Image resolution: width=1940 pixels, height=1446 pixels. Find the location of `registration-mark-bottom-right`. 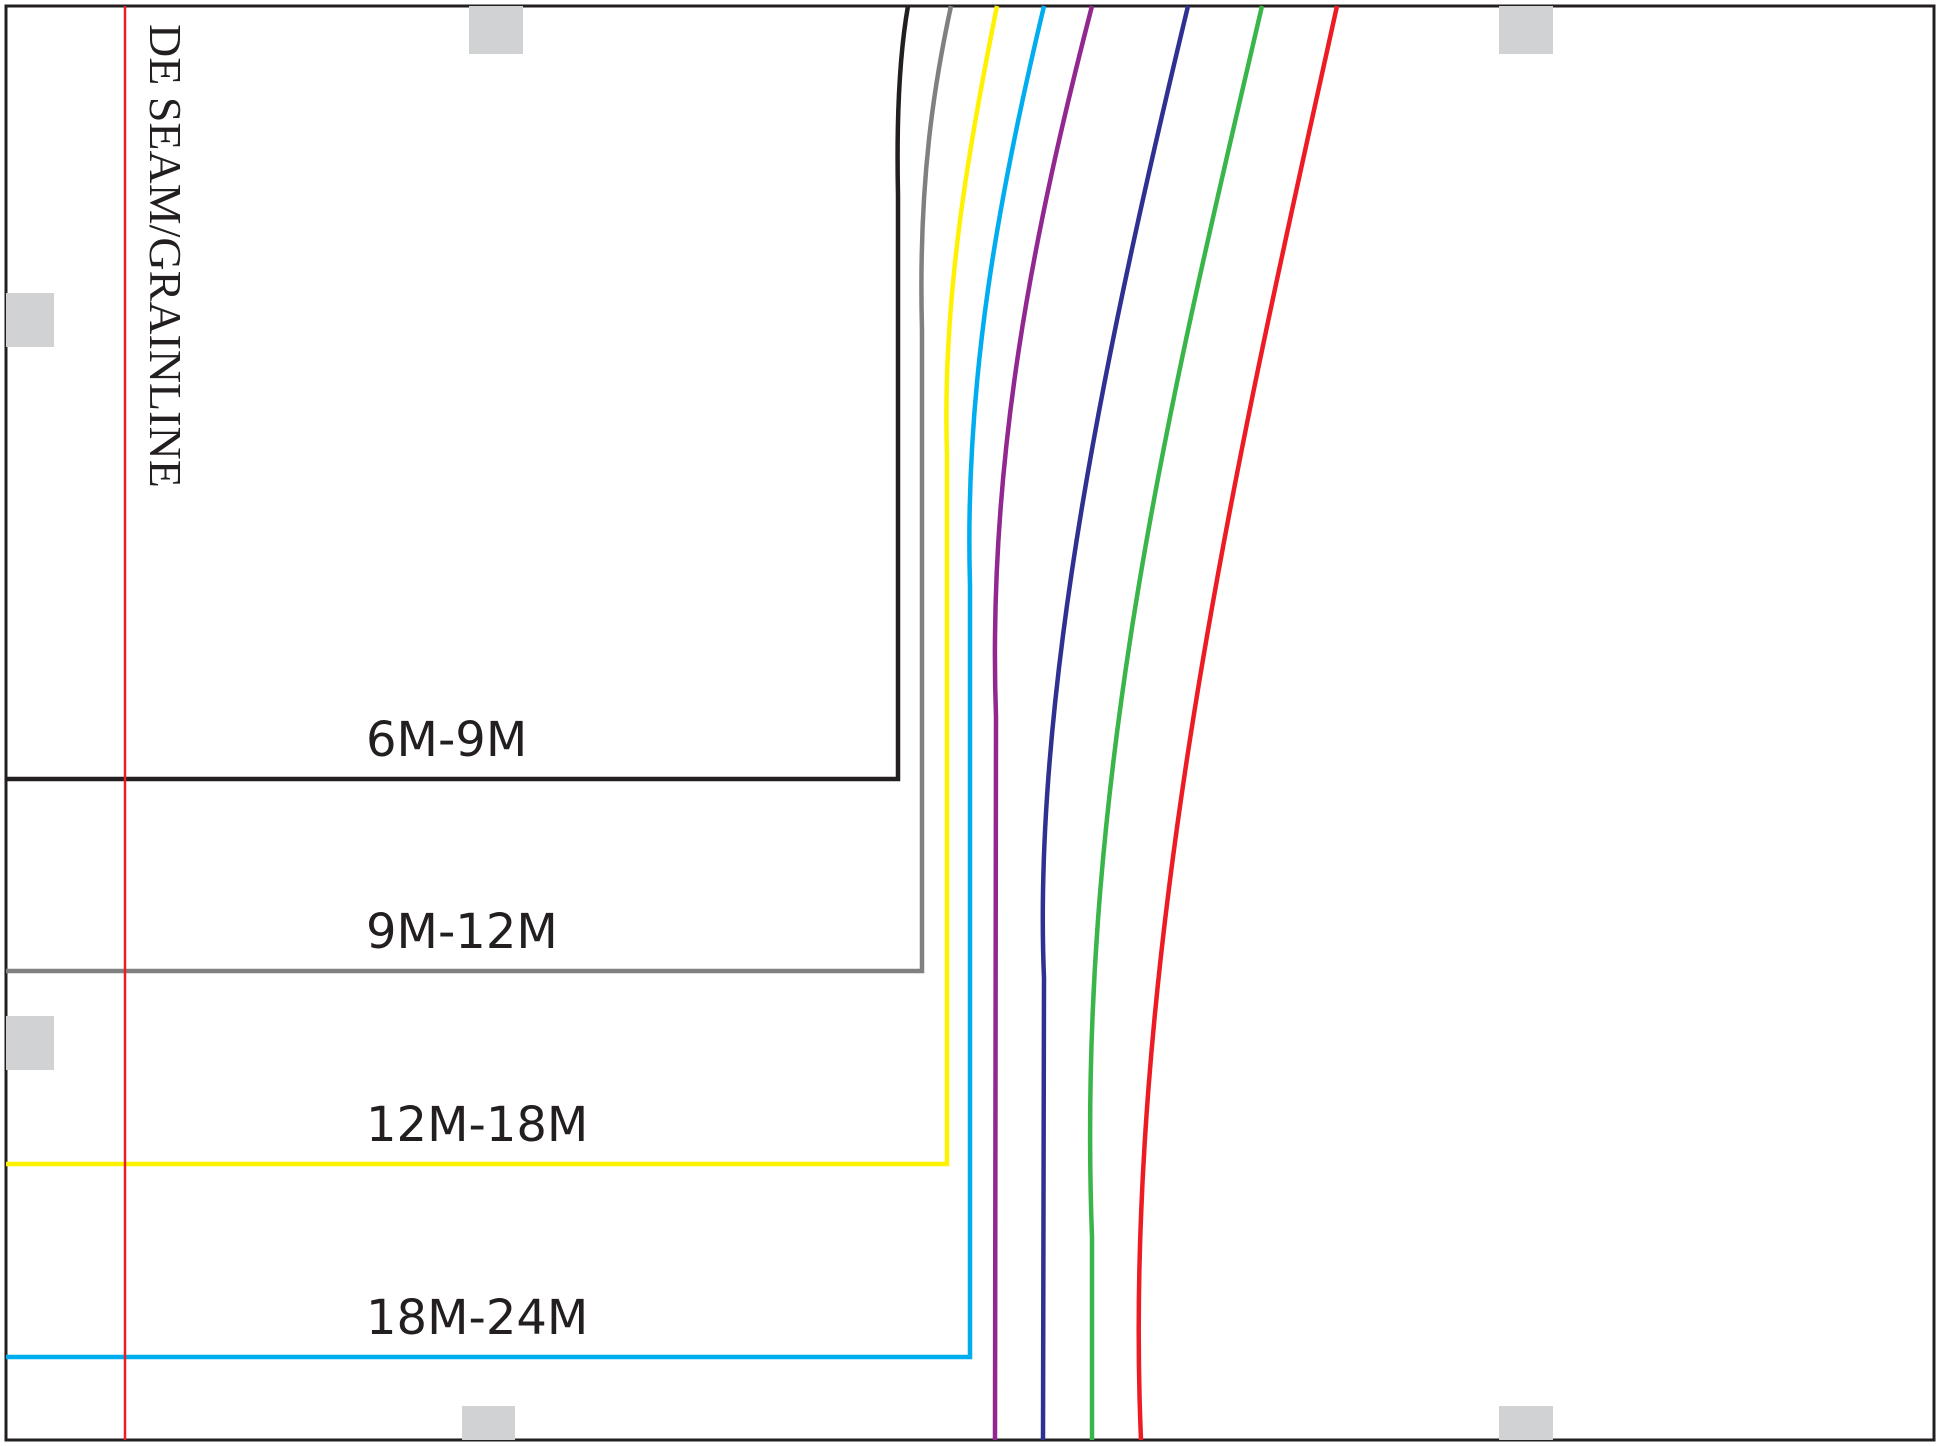

registration-mark-bottom-right is located at coordinates (1526, 1423).